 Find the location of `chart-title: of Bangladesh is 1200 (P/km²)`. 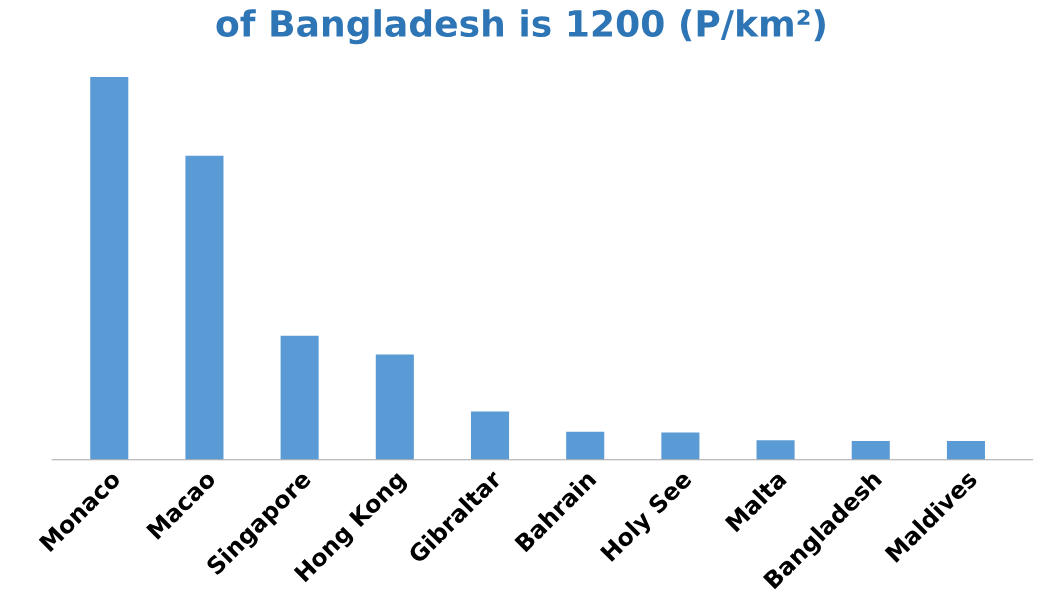

chart-title: of Bangladesh is 1200 (P/km²) is located at coordinates (520, 27).